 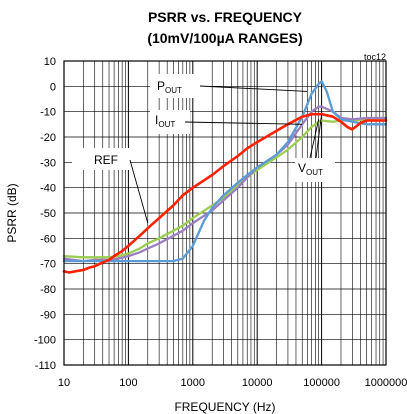 What do you see at coordinates (166, 124) in the screenshot?
I see `series-label-sub-iout: OUT` at bounding box center [166, 124].